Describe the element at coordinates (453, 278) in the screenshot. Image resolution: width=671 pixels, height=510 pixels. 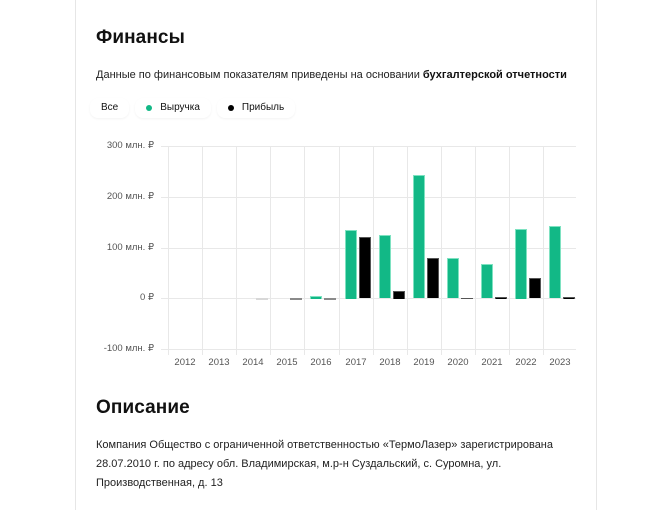
I see `revenue-bar-2020` at that location.